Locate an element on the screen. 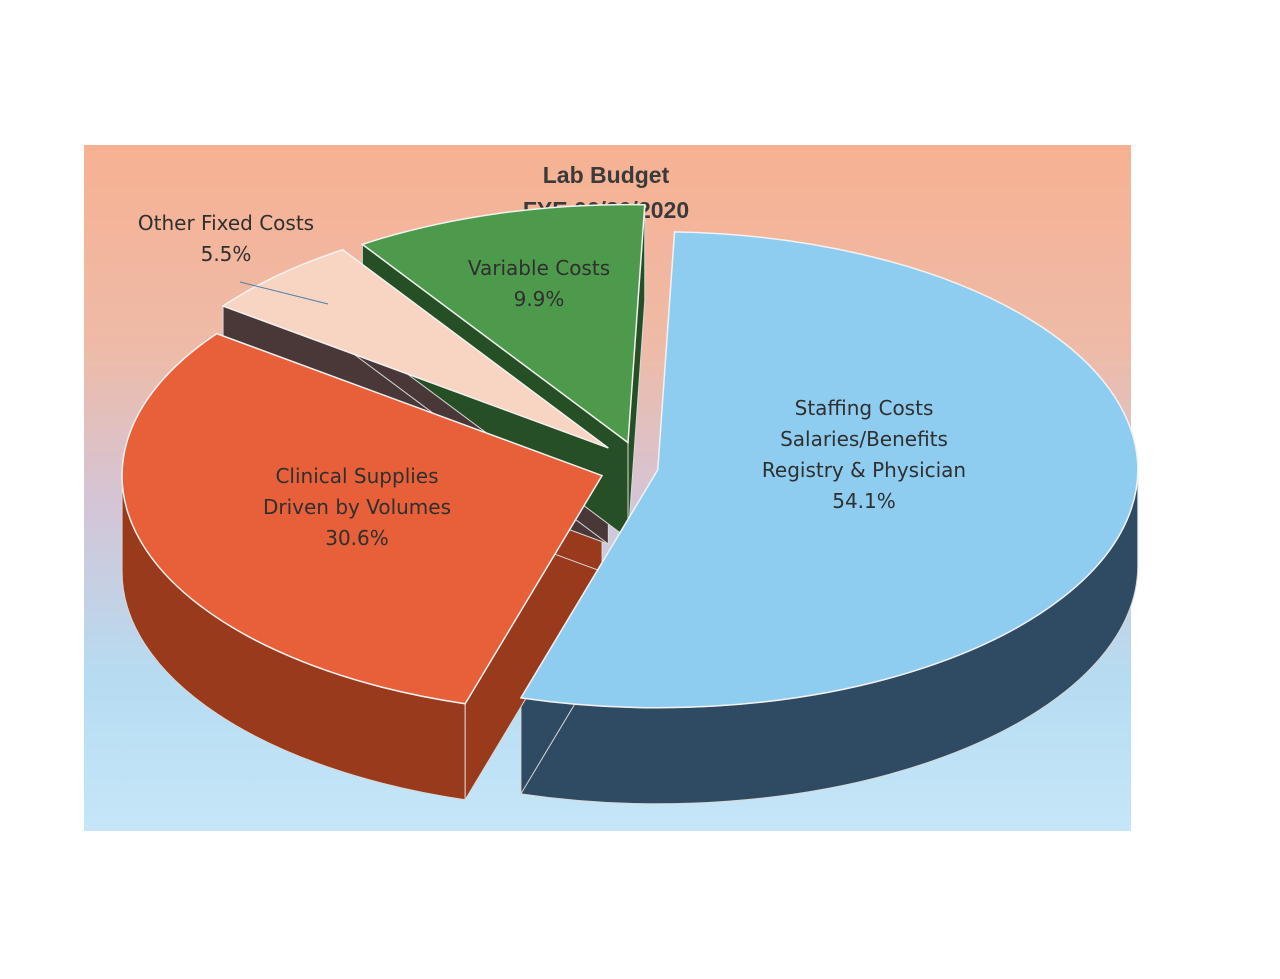 The height and width of the screenshot is (979, 1280). slice-label-3-line-0: Variable Costs is located at coordinates (539, 268).